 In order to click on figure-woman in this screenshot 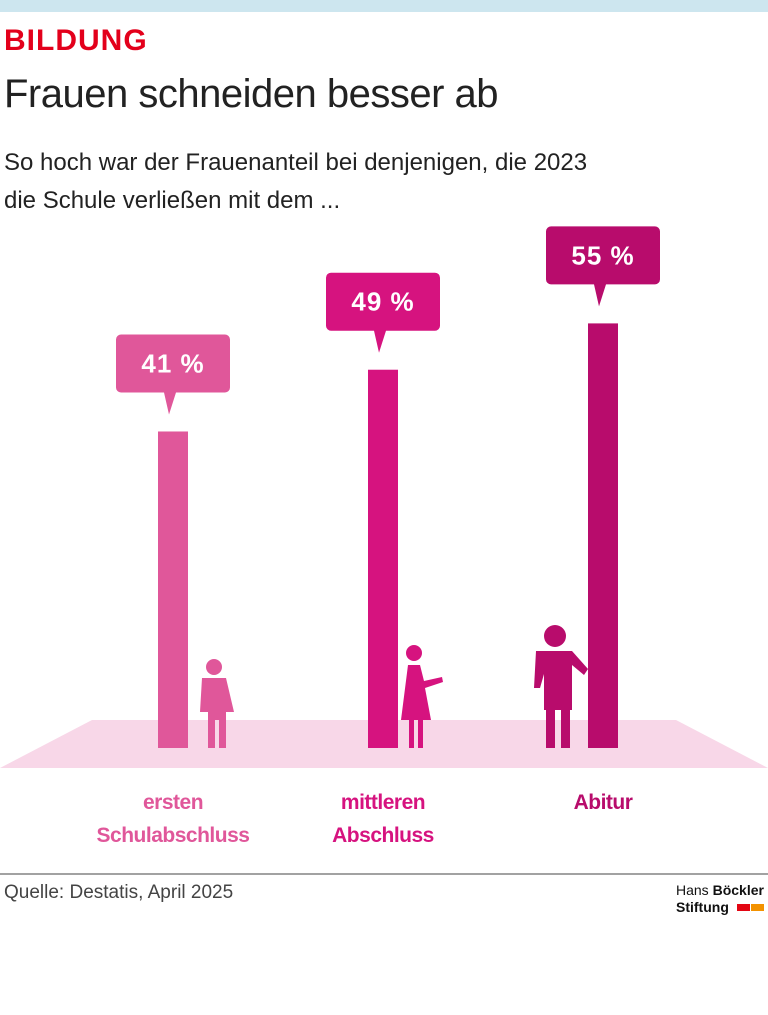, I will do `click(561, 686)`.